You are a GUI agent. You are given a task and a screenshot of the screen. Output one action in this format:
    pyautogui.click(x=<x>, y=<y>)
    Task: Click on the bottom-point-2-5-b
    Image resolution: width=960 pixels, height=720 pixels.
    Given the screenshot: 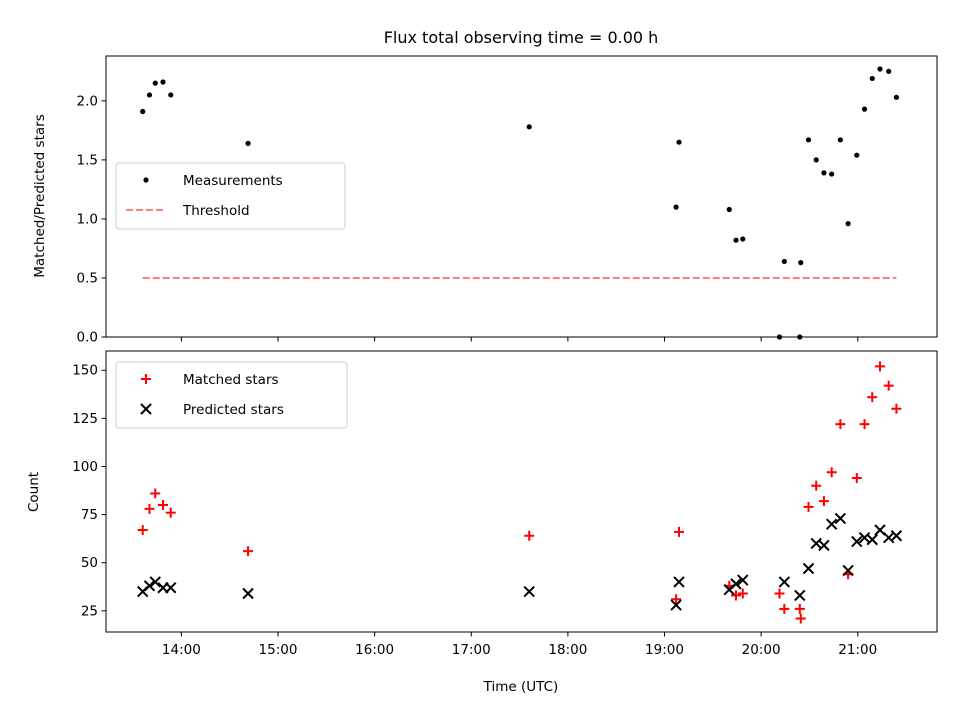 What is the action you would take?
    pyautogui.click(x=171, y=588)
    